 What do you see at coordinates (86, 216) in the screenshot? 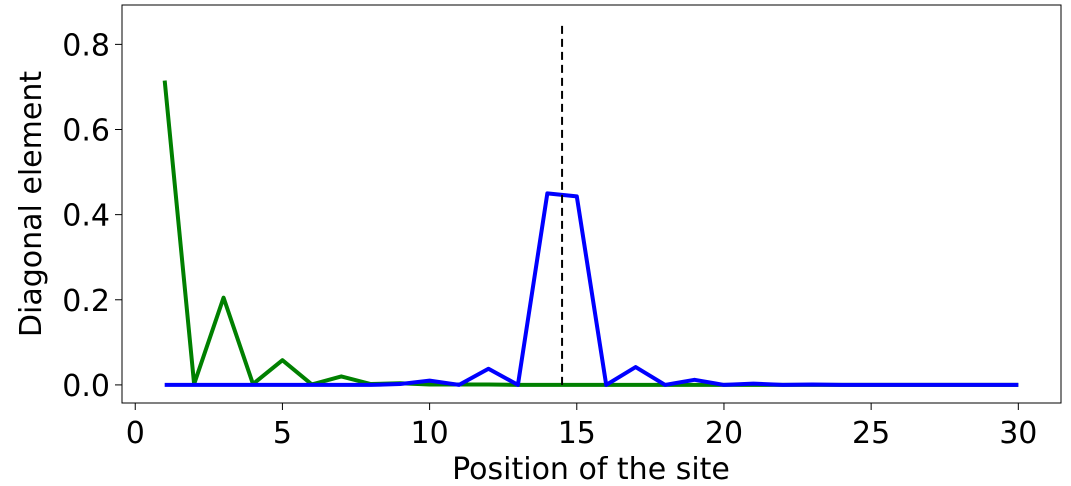
I see `y-tick-label: 0.4` at bounding box center [86, 216].